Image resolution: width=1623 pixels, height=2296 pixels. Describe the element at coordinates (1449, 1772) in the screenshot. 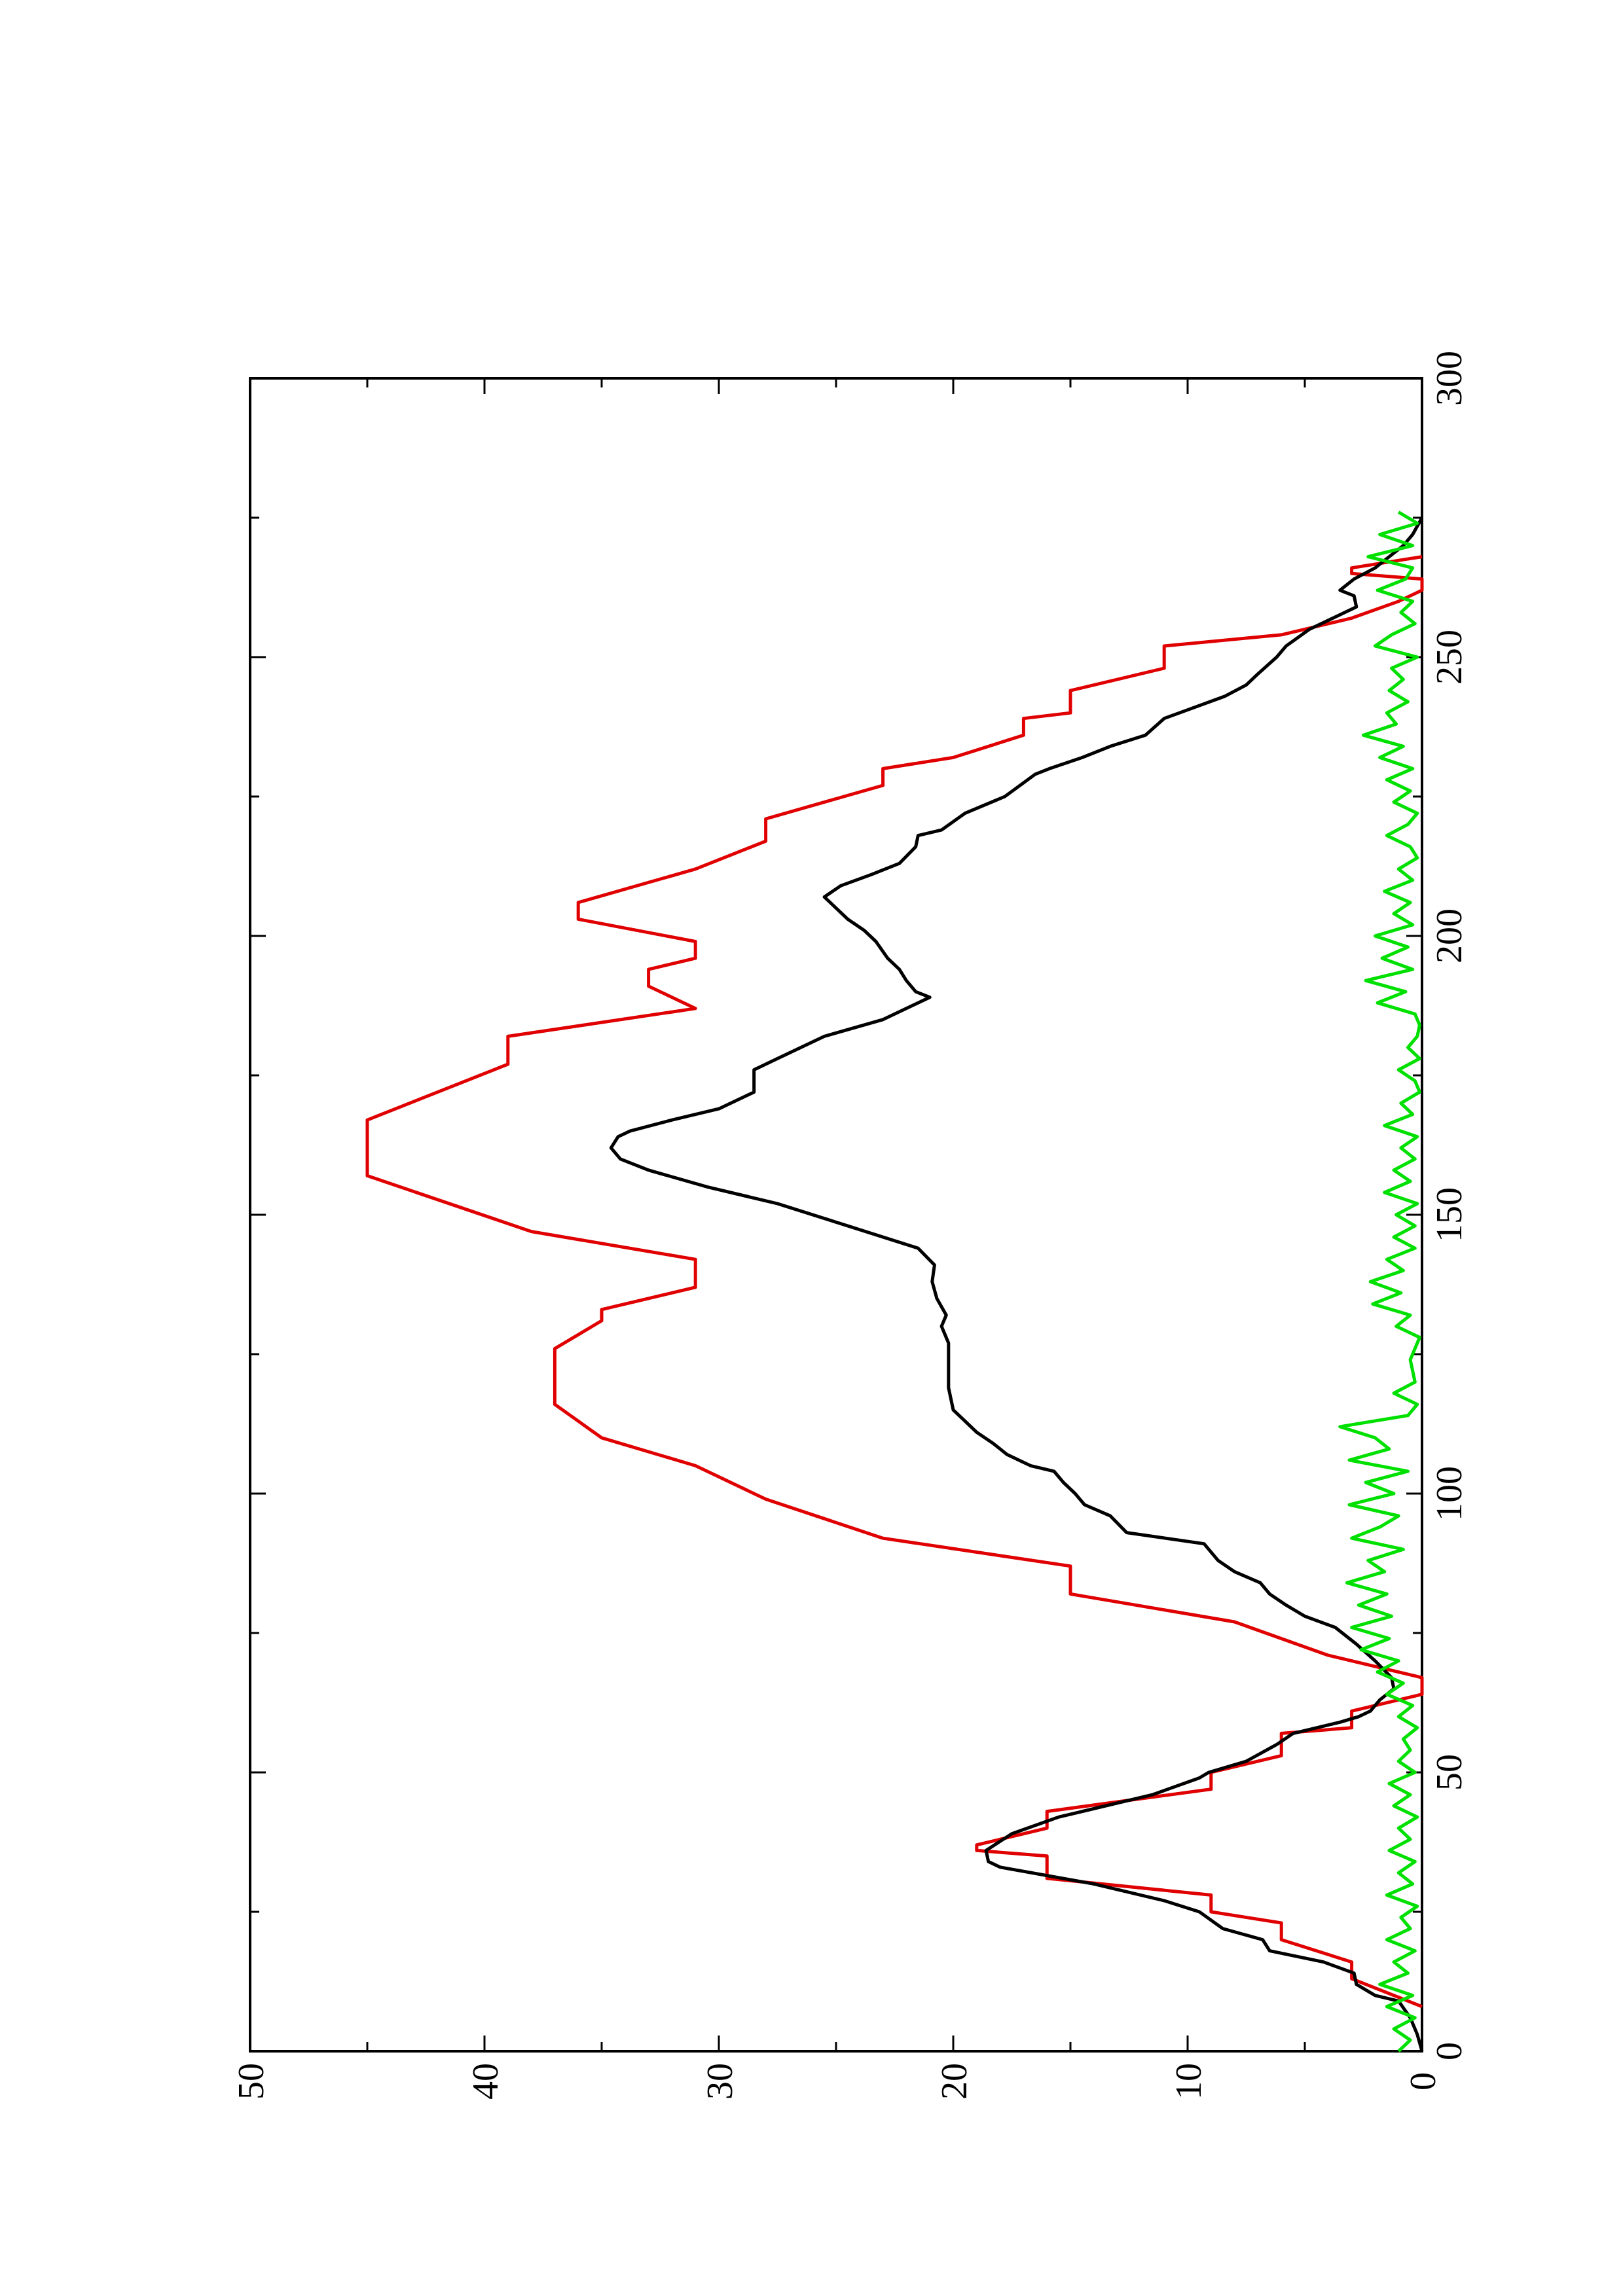

I see `x-tick-label: 50` at that location.